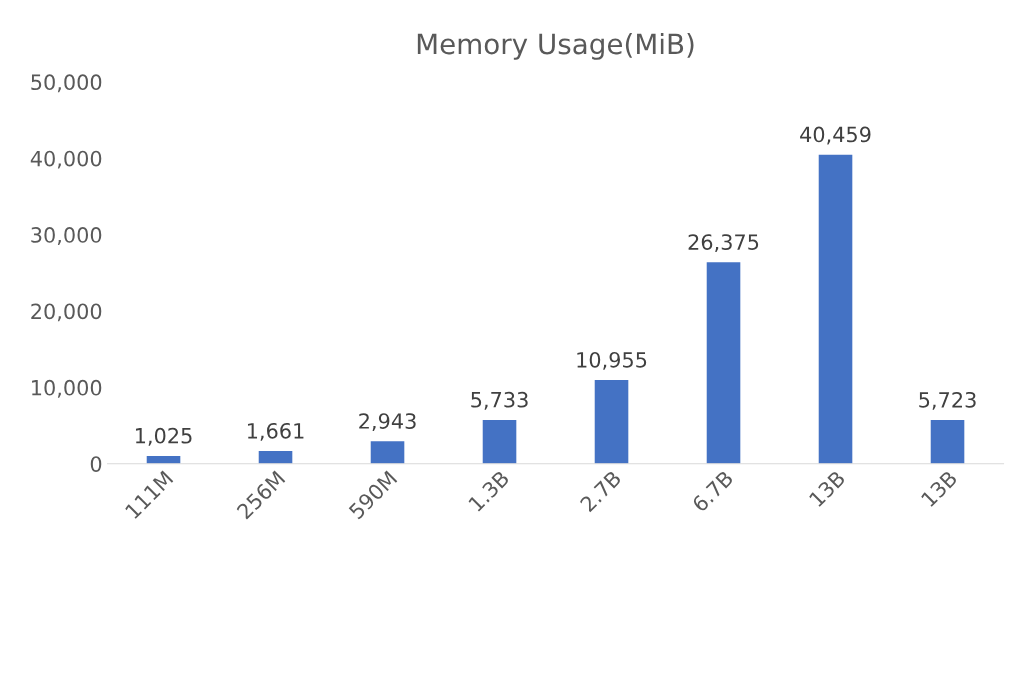  Describe the element at coordinates (66, 83) in the screenshot. I see `y-tick-label: 50,000` at that location.